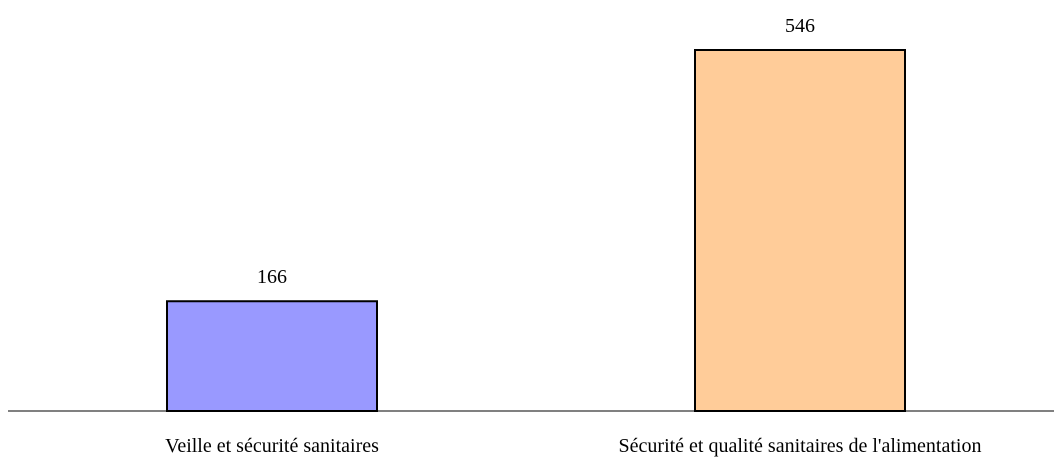 This screenshot has width=1054, height=457. I want to click on data-label-2: 546, so click(800, 26).